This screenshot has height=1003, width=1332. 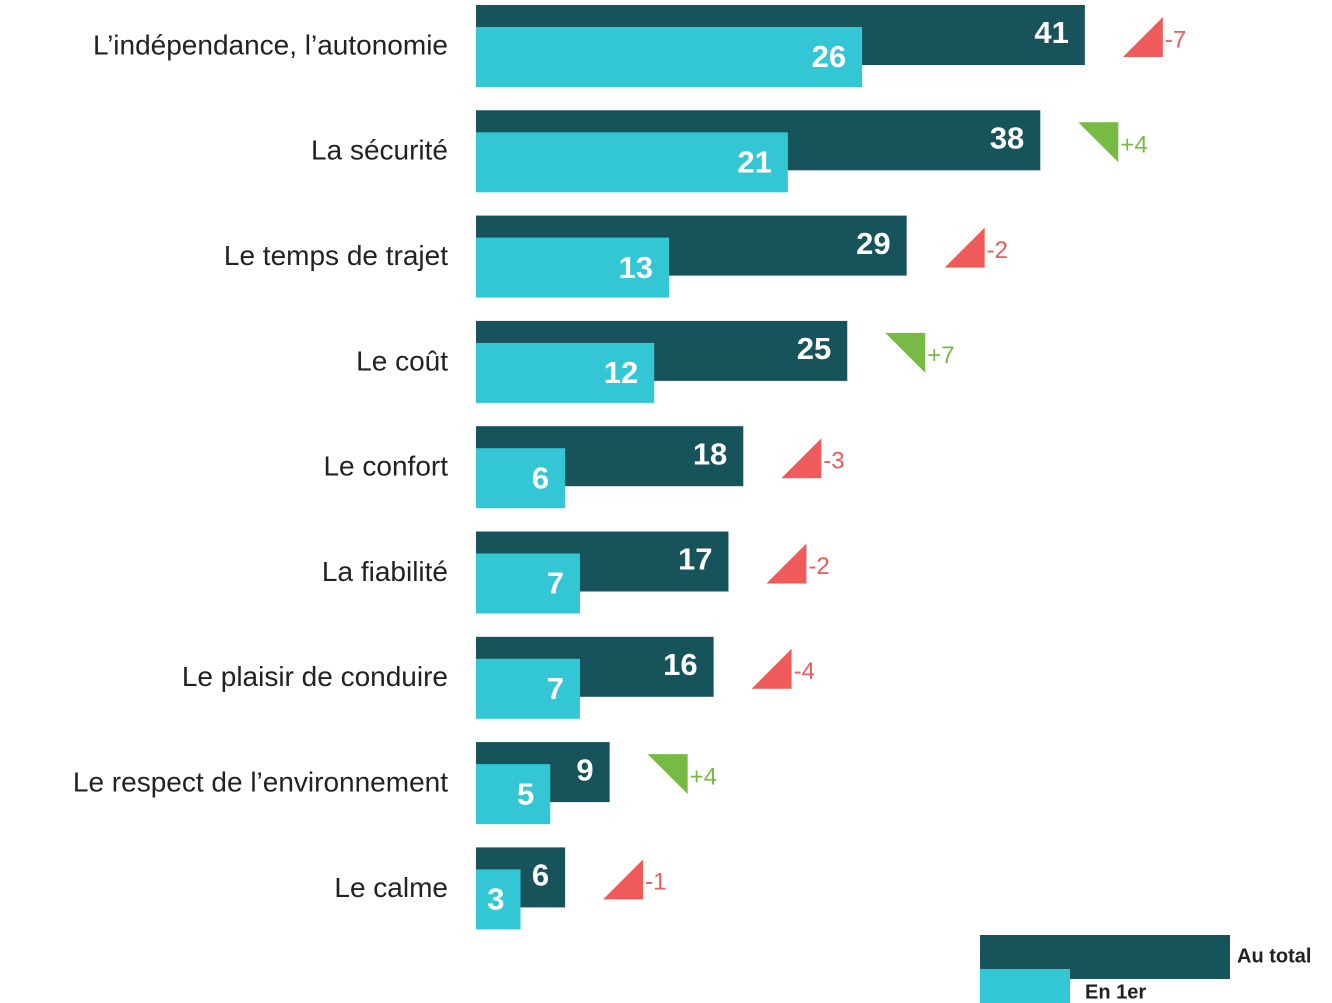 I want to click on change-label: -1, so click(x=655, y=882).